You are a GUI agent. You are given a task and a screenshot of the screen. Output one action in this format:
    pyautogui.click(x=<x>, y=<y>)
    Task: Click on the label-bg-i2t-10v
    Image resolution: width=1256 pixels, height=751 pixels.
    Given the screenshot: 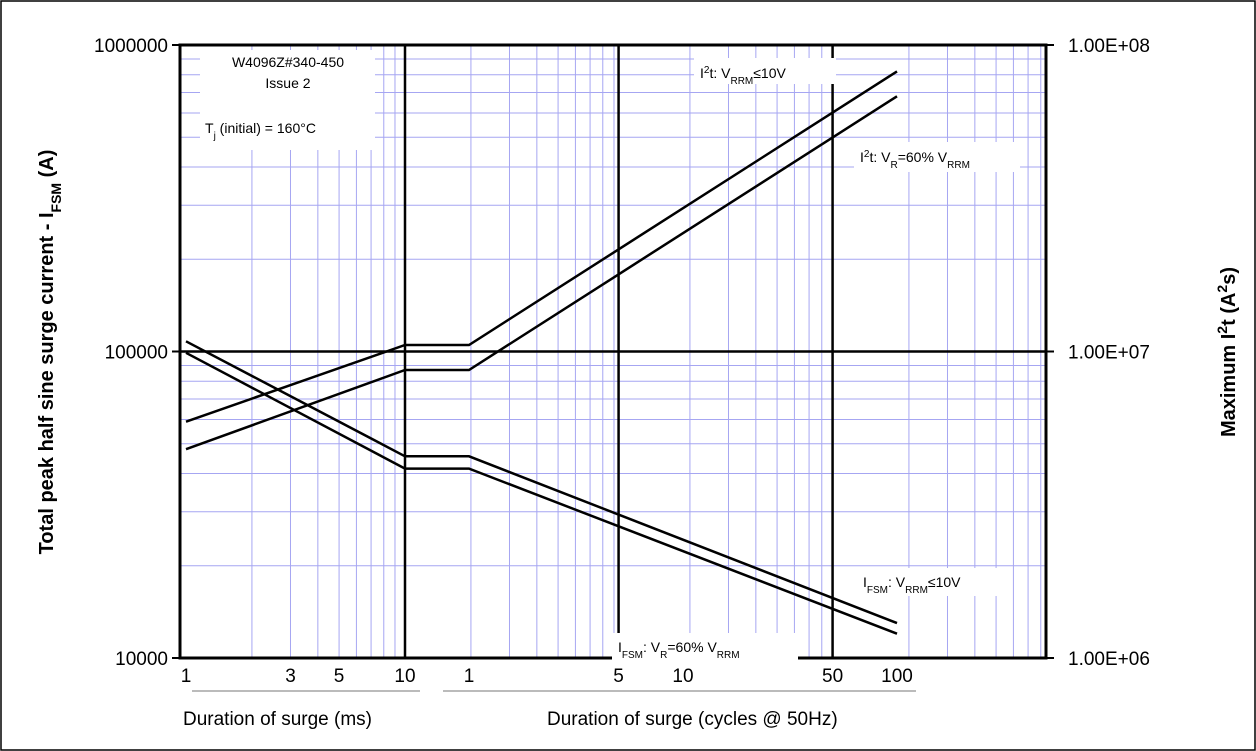 What is the action you would take?
    pyautogui.click(x=765, y=71)
    